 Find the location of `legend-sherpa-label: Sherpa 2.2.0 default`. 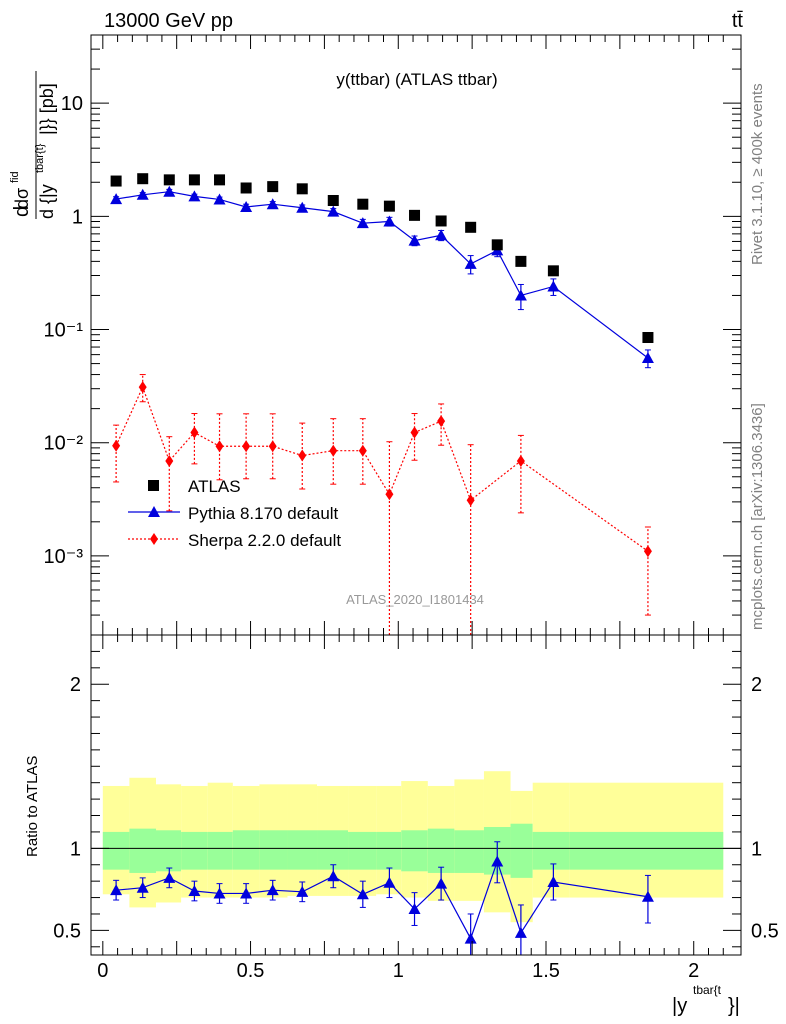

legend-sherpa-label: Sherpa 2.2.0 default is located at coordinates (264, 540).